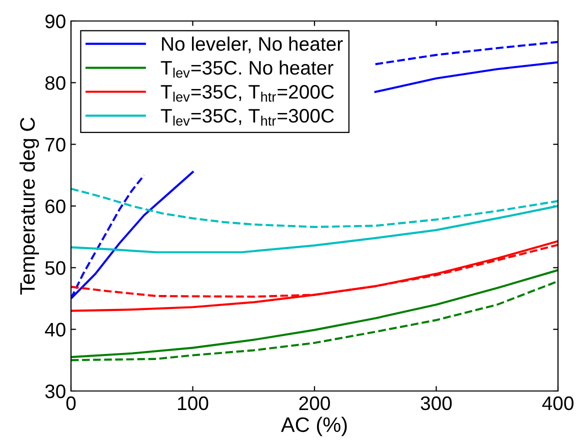 This screenshot has width=577, height=446. What do you see at coordinates (193, 403) in the screenshot?
I see `x-tick-label: 100` at bounding box center [193, 403].